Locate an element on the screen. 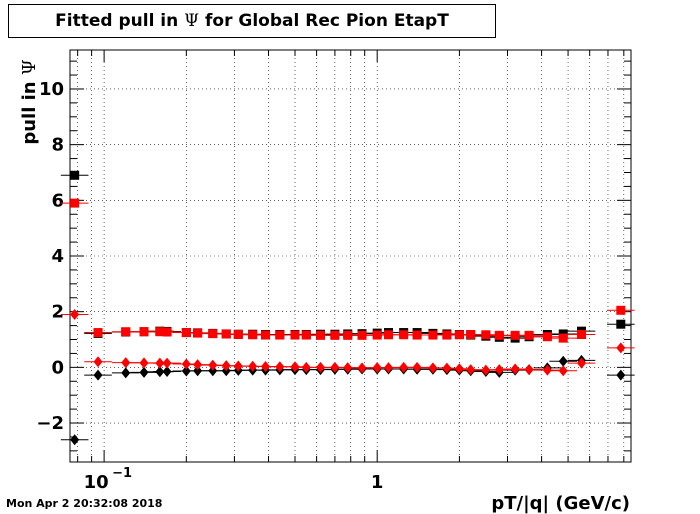 Image resolution: width=700 pixels, height=514 pixels. x-tick-label: 10 is located at coordinates (96, 482).